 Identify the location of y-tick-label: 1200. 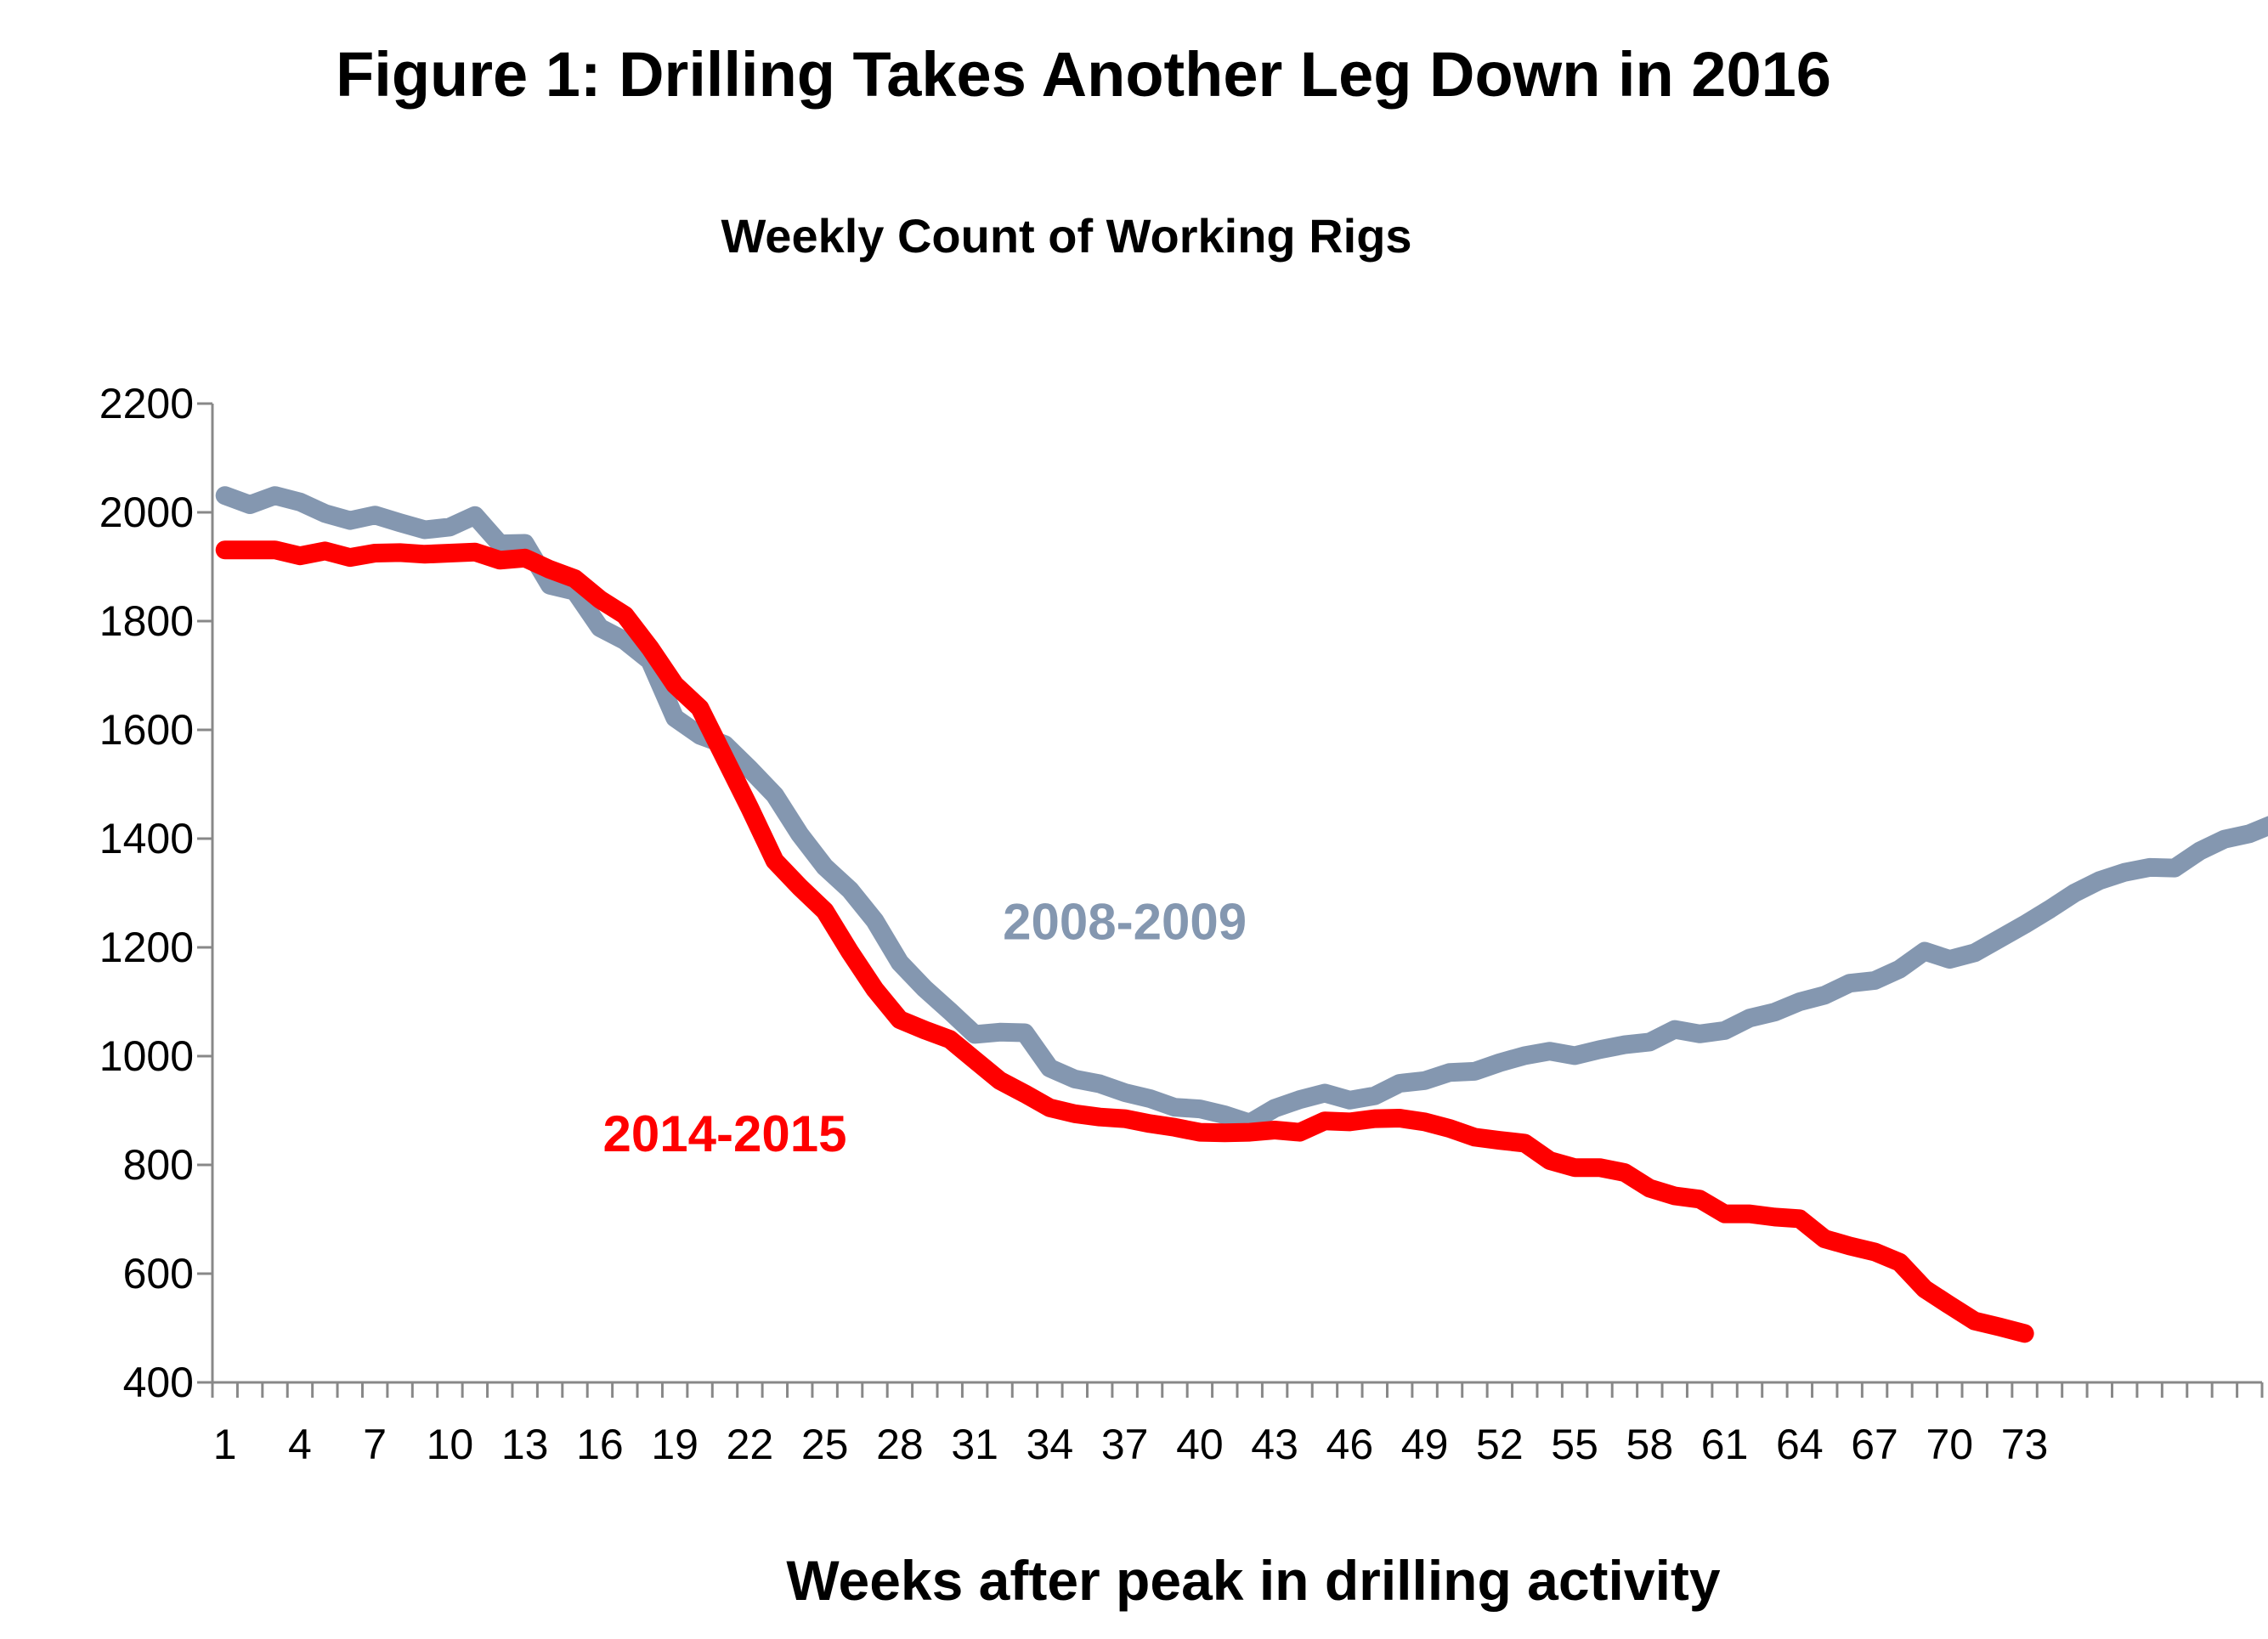
(146, 947).